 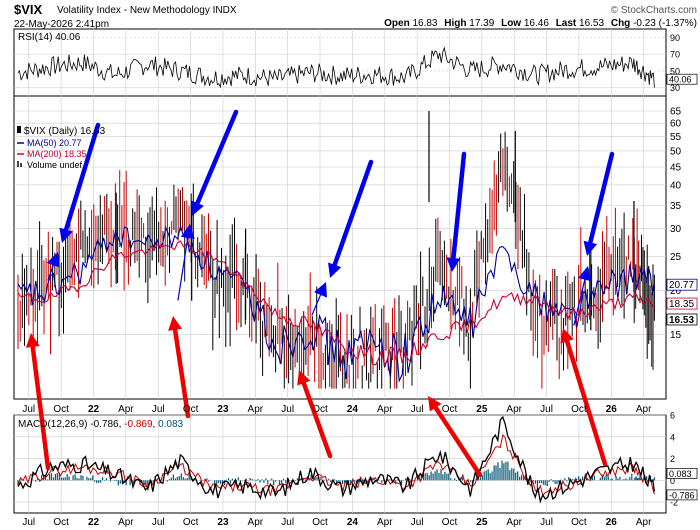 I want to click on rsi-line, so click(x=336, y=67).